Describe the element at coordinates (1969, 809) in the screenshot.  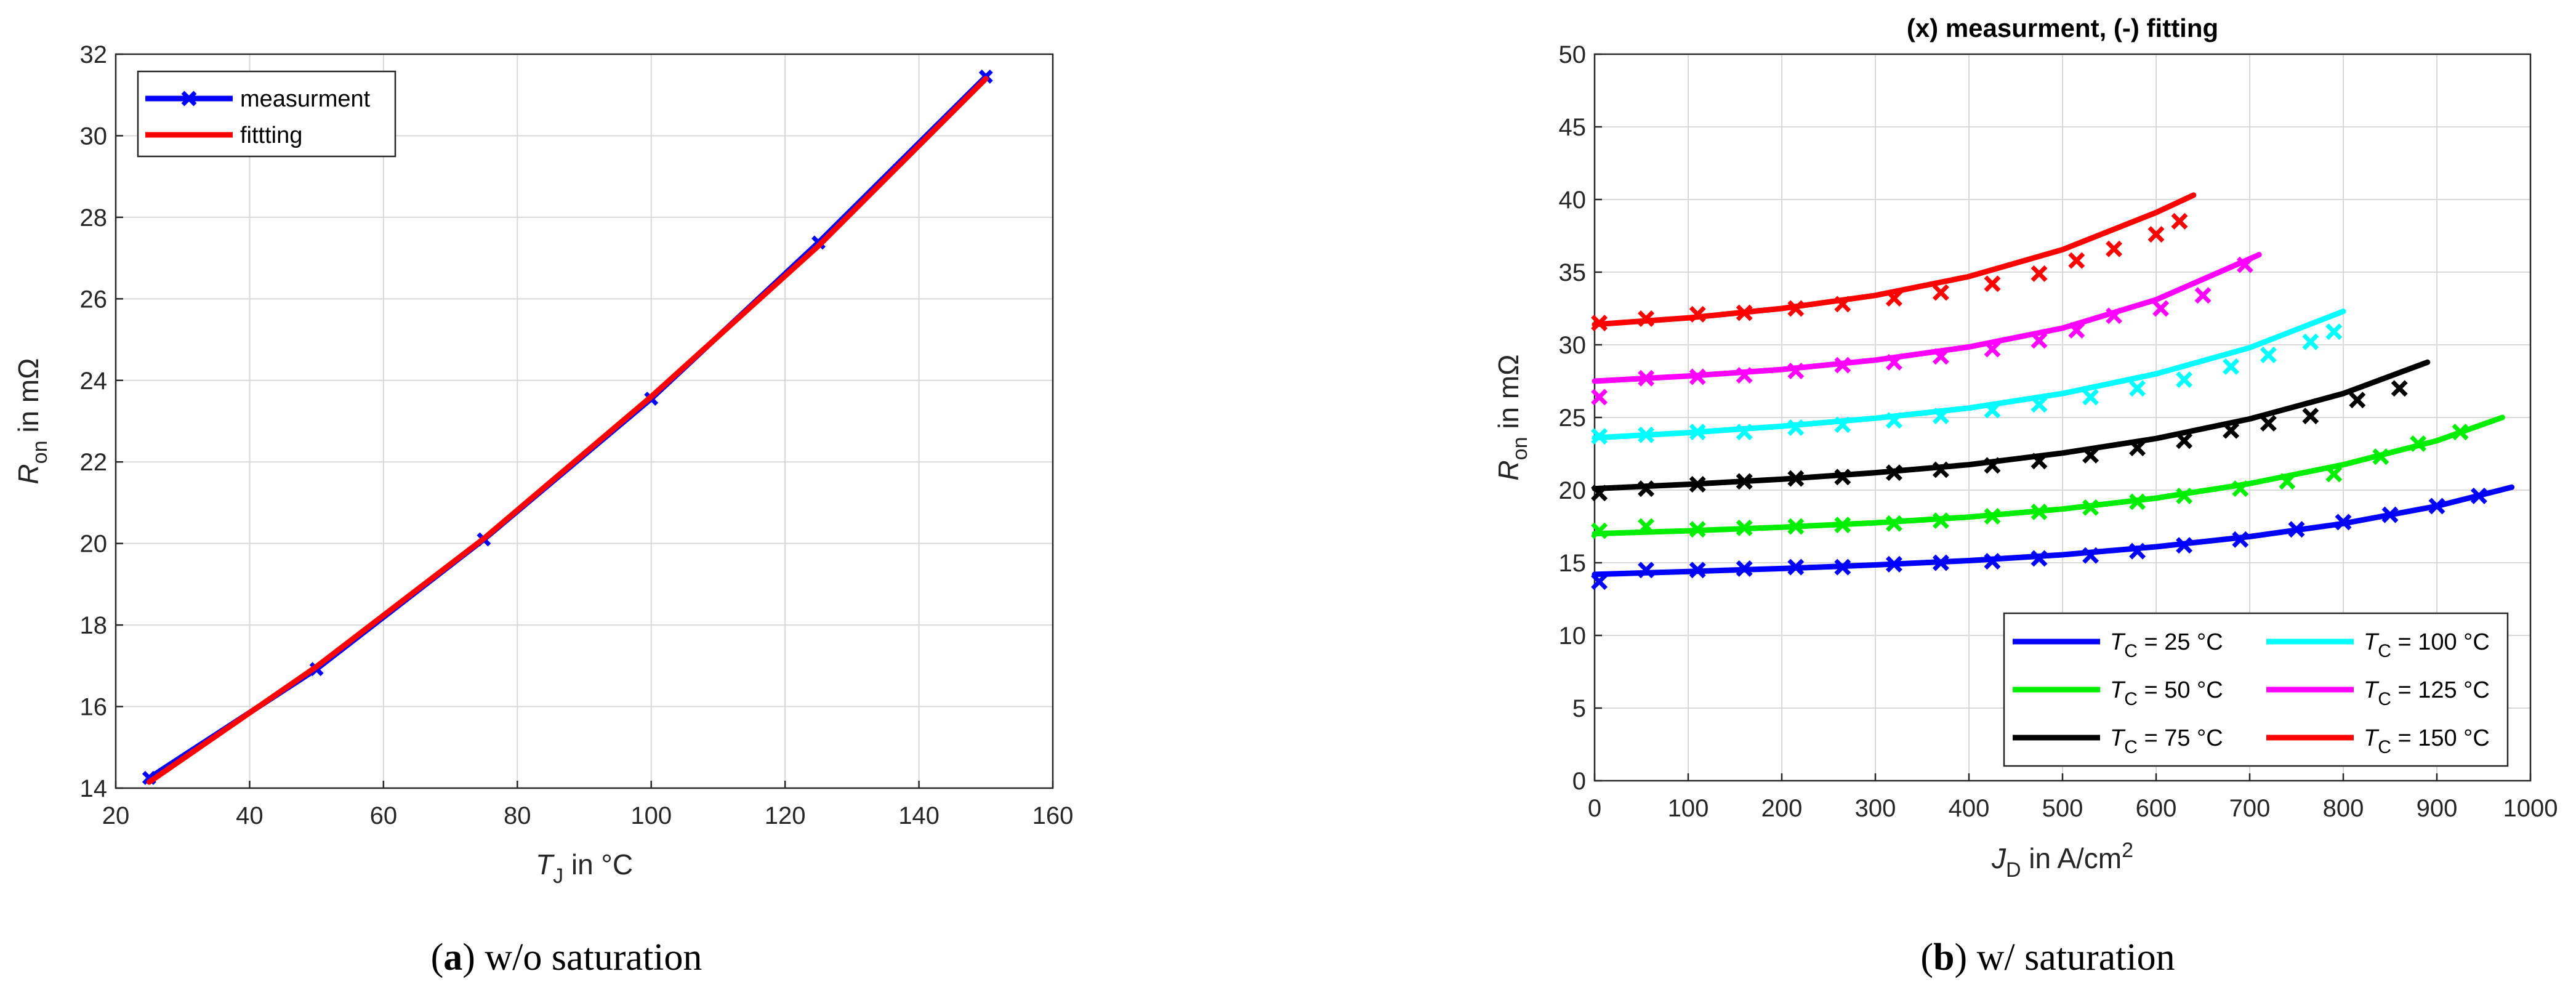
I see `x-tick-label: 400` at that location.